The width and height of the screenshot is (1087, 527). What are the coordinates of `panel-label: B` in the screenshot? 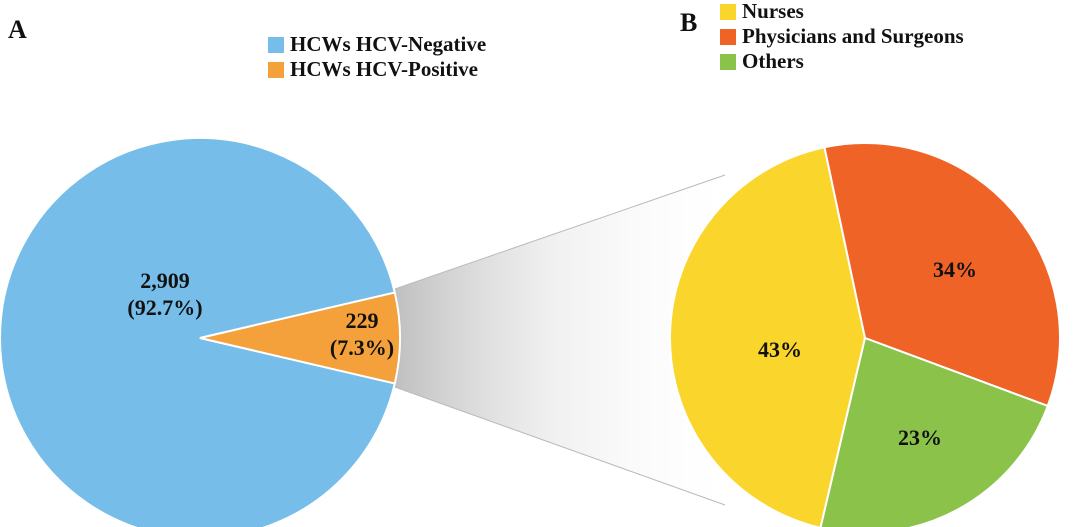 It's located at (688, 22).